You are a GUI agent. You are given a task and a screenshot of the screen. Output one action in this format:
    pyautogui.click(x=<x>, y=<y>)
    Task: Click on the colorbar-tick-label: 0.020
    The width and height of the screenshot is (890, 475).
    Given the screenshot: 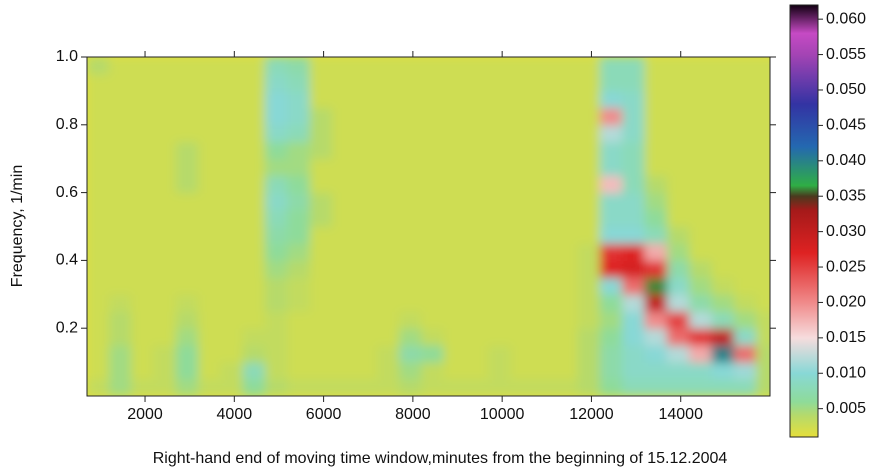 What is the action you would take?
    pyautogui.click(x=846, y=302)
    